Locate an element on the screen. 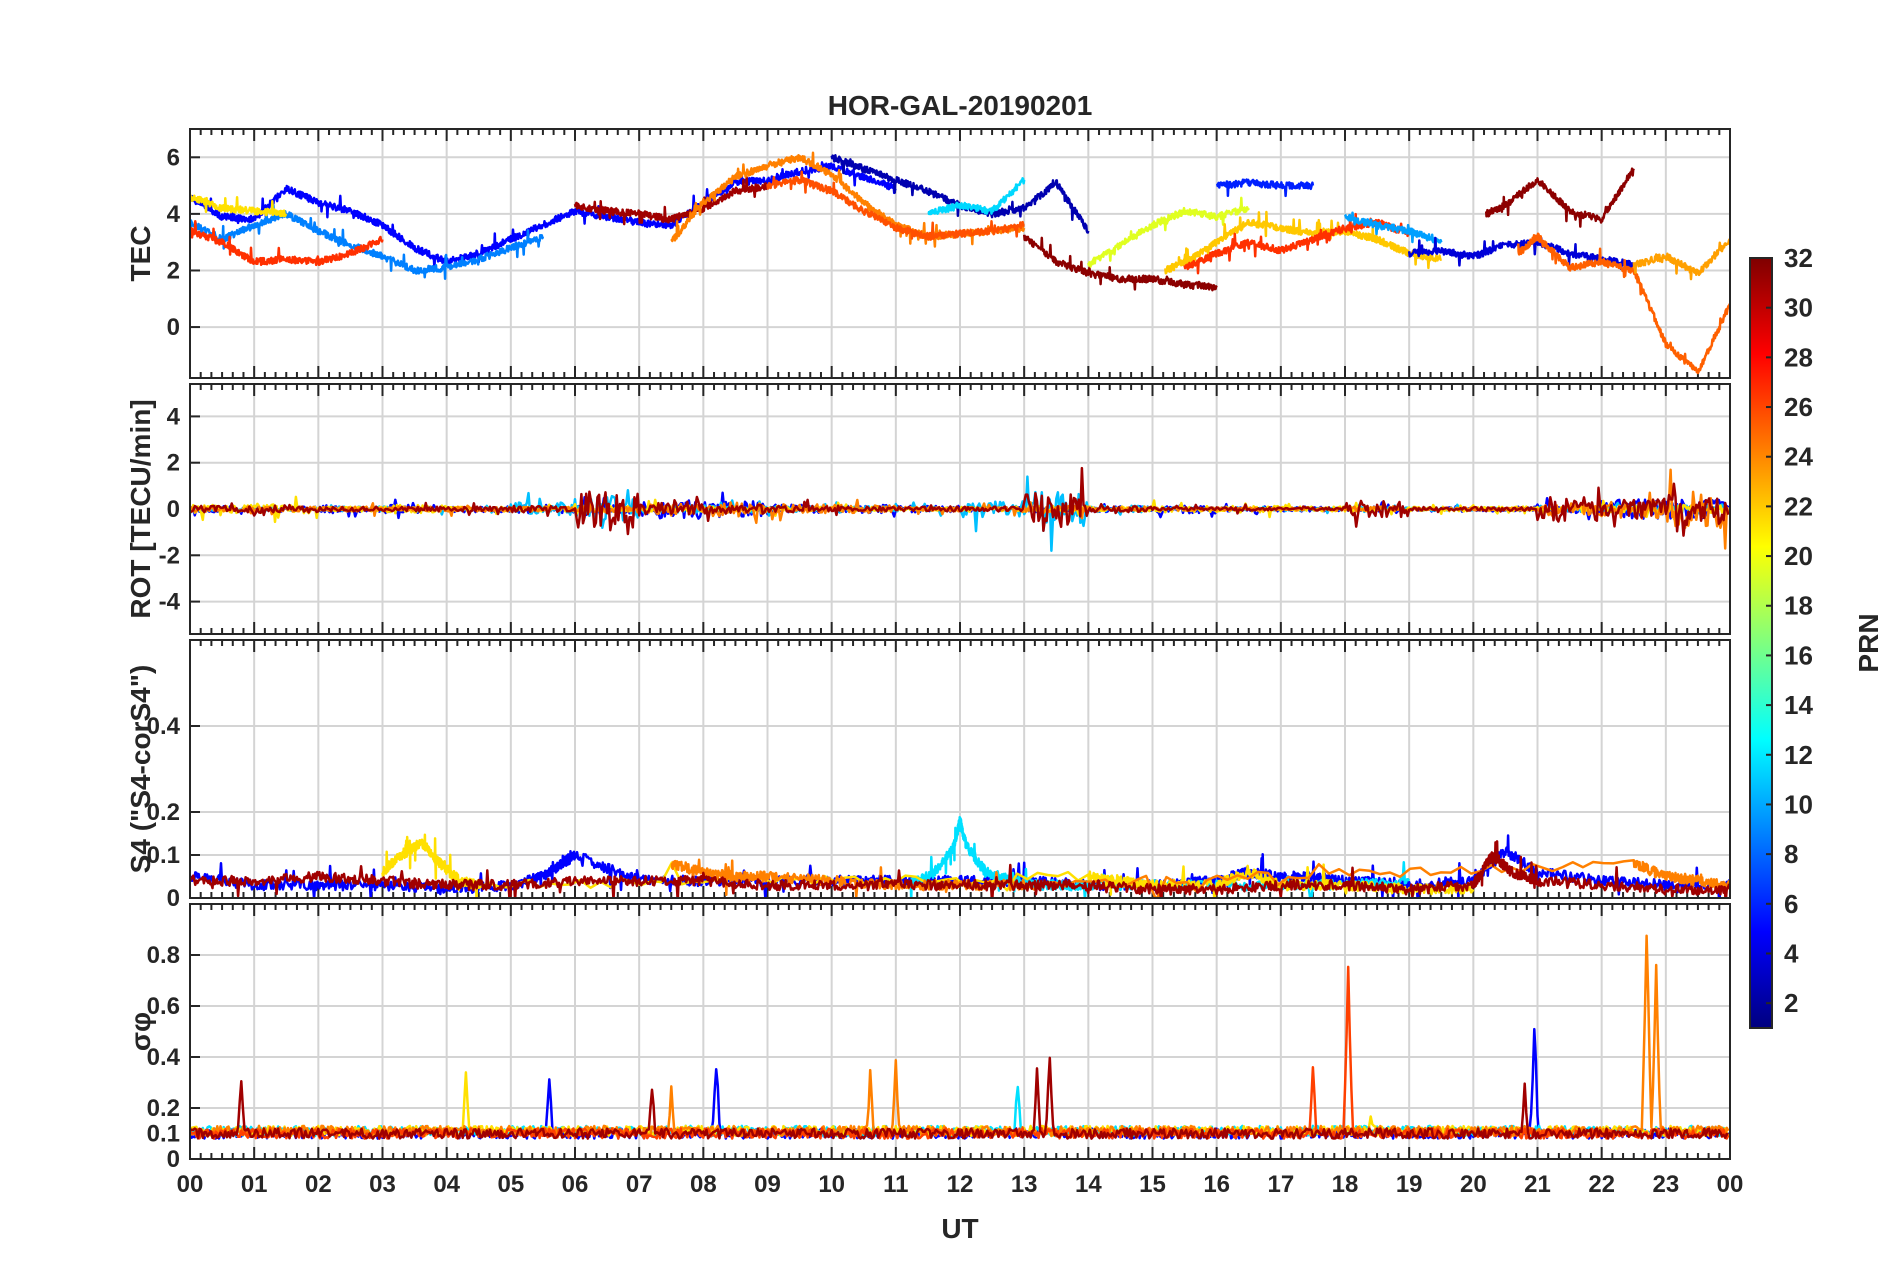 Image resolution: width=1902 pixels, height=1277 pixels. y-axis-label: σφ is located at coordinates (140, 1031).